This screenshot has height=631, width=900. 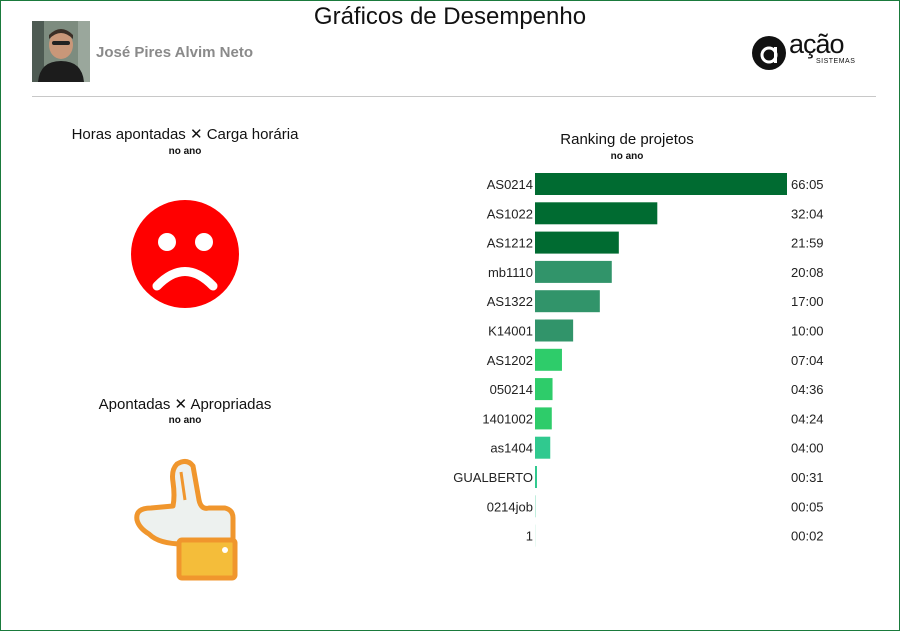 What do you see at coordinates (627, 156) in the screenshot?
I see `ranking-subtitle: no ano` at bounding box center [627, 156].